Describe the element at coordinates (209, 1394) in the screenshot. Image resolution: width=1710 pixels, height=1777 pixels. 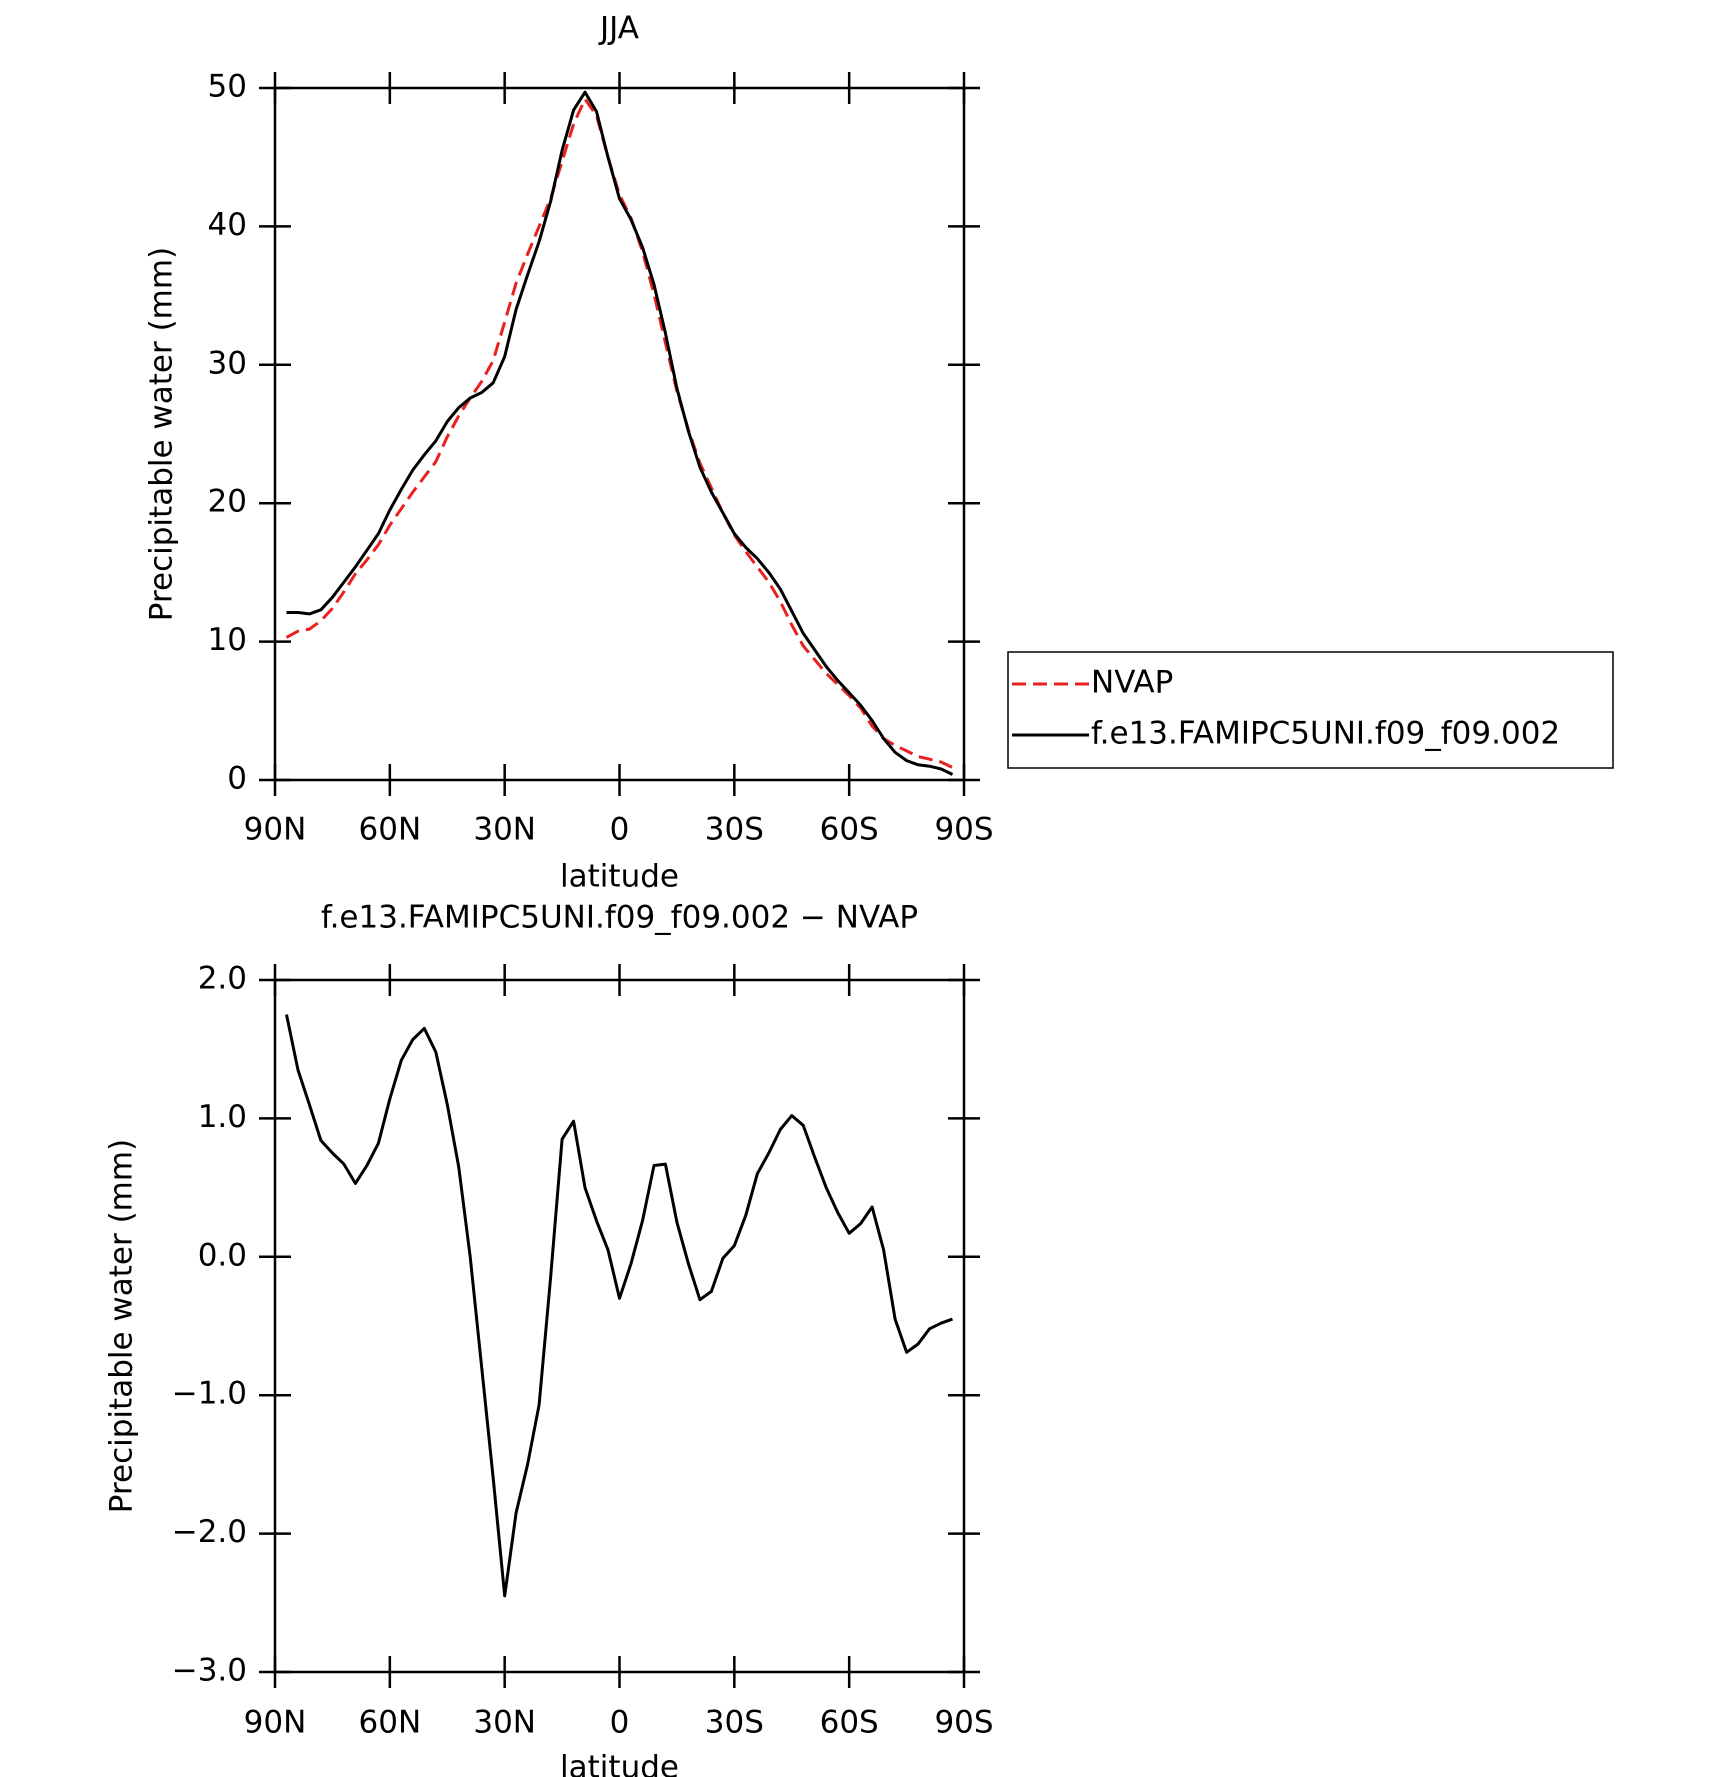
I see `y-tick-label: −1.0` at that location.